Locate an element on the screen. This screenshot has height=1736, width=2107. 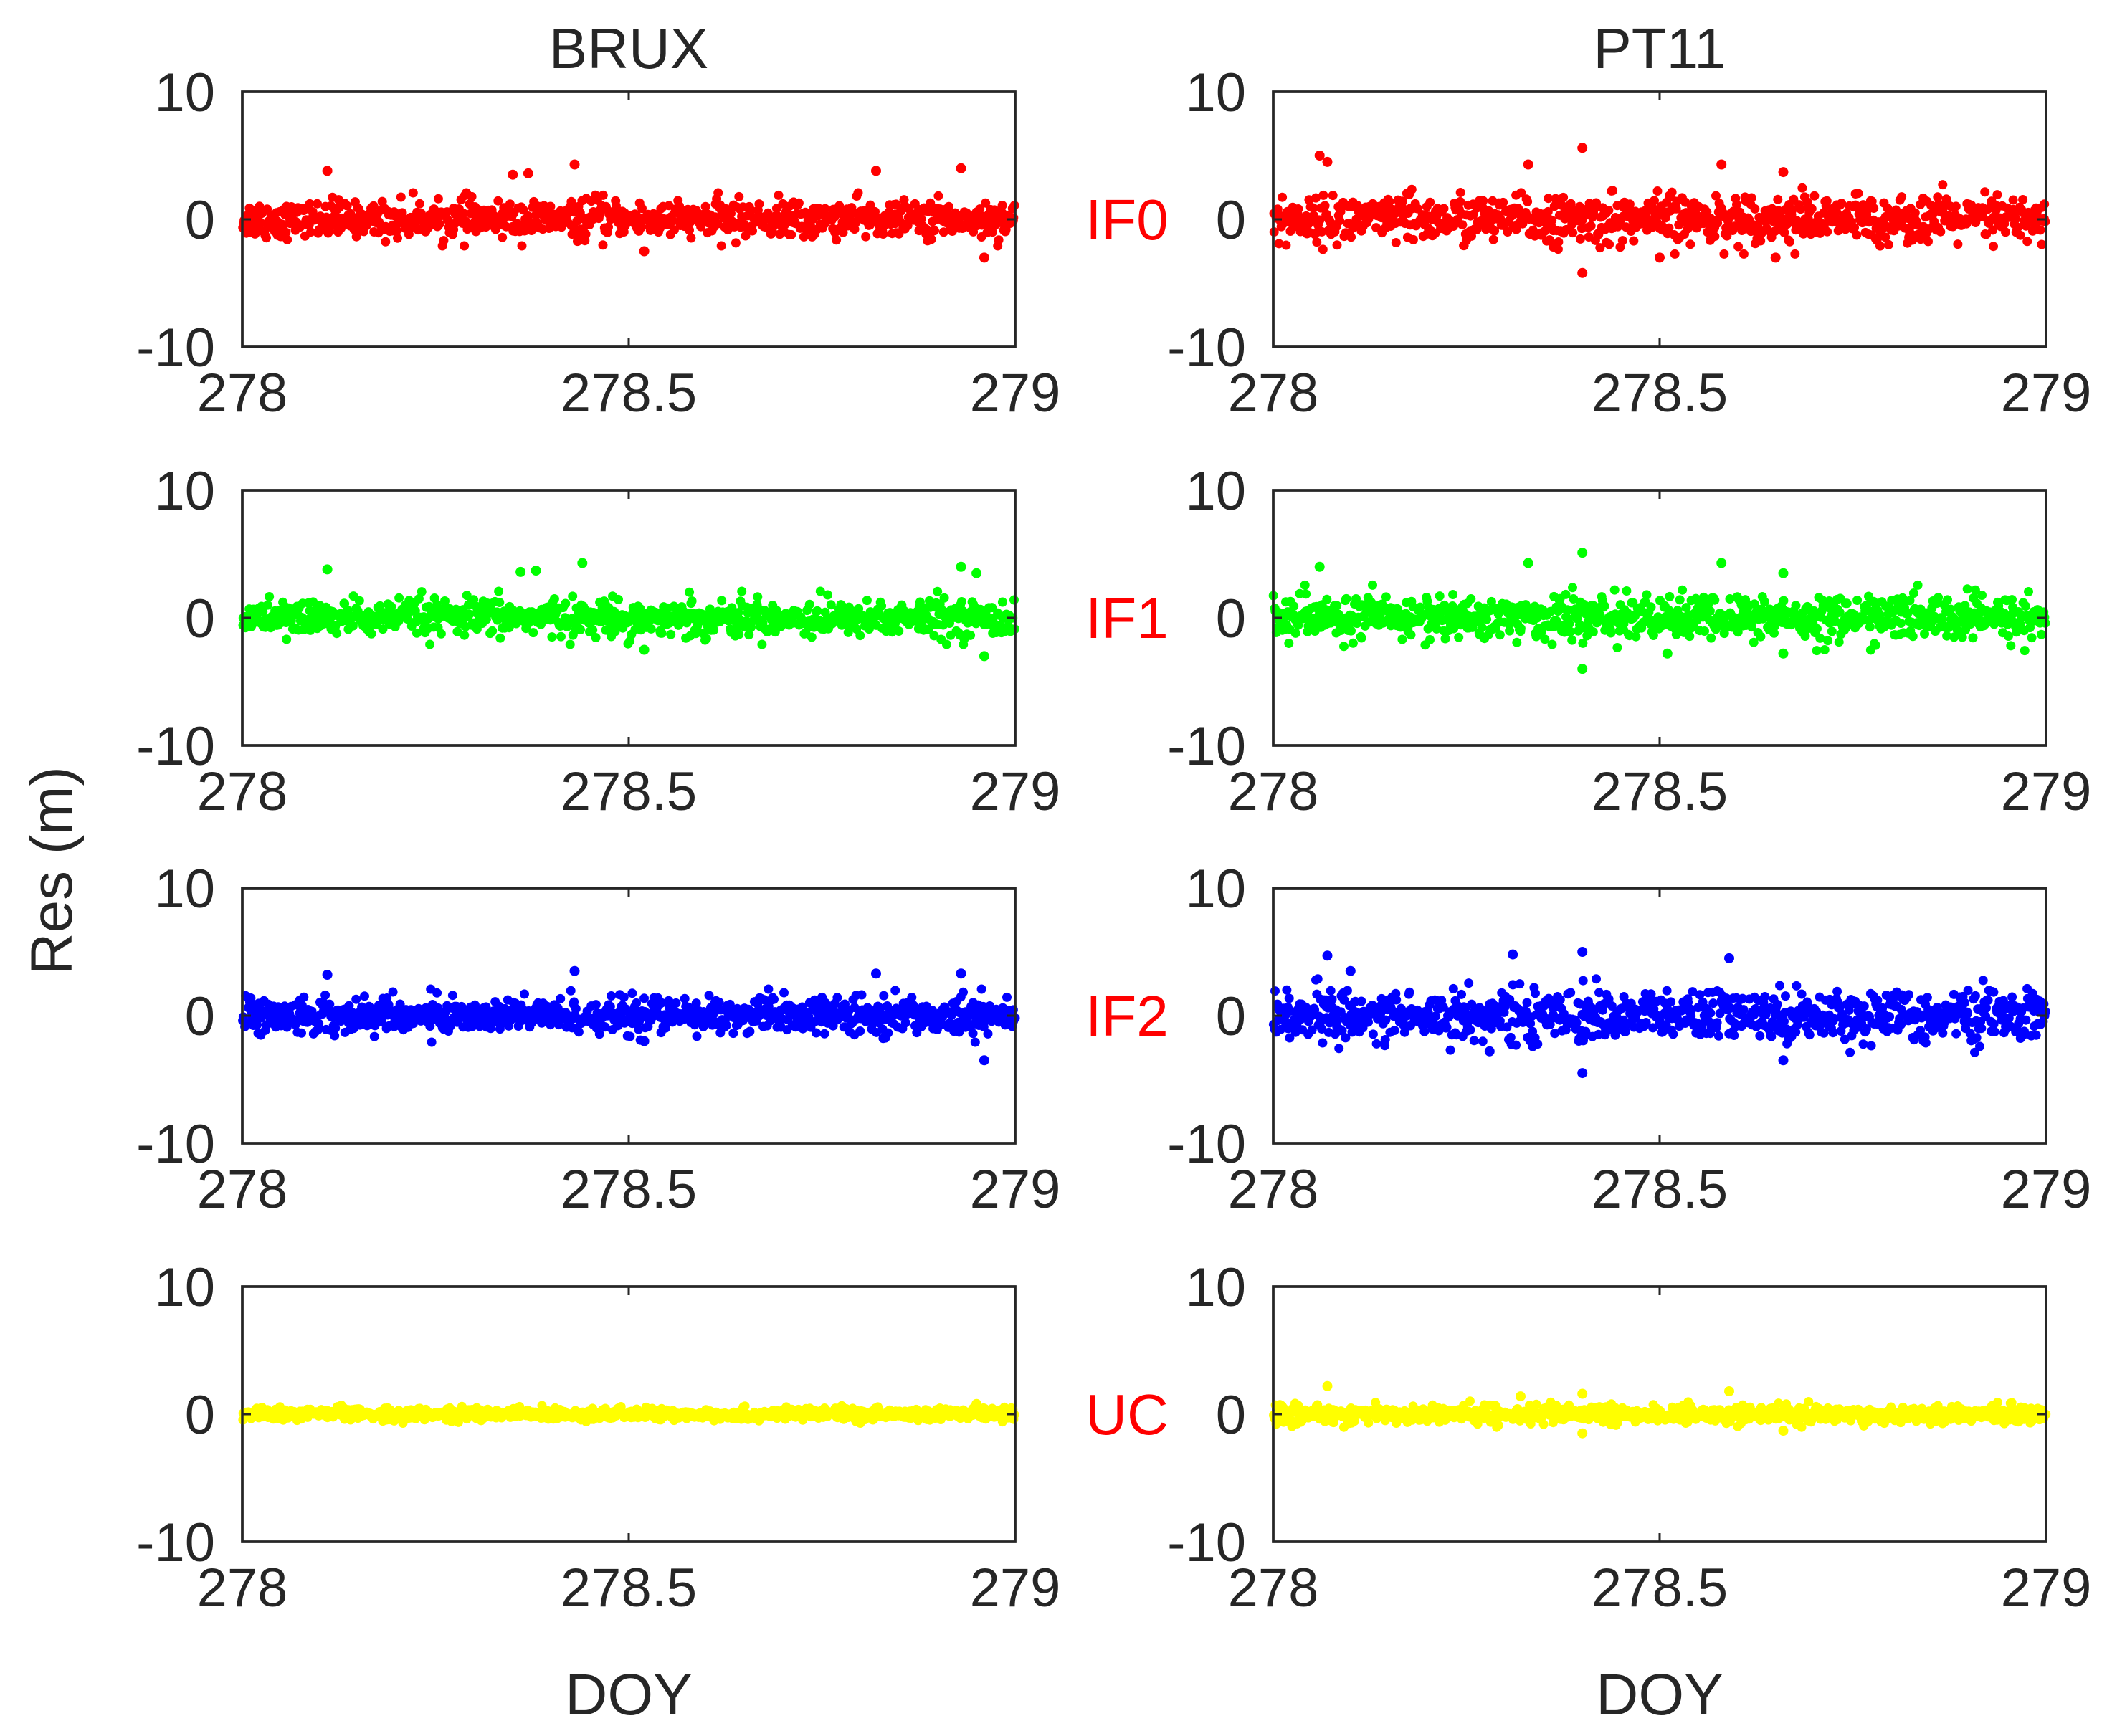
x-tick-label: 278 is located at coordinates (1273, 393).